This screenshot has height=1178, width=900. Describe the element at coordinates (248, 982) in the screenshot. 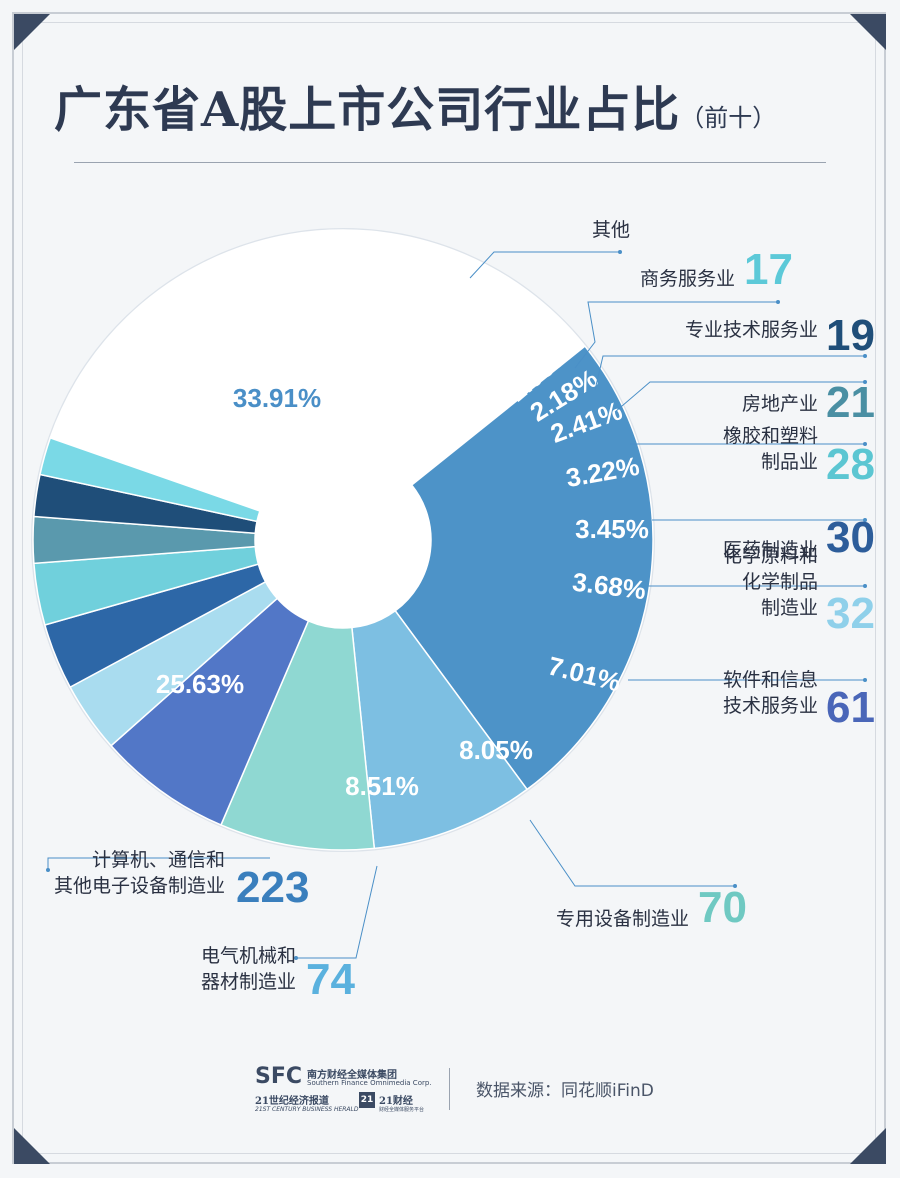

I see `category-label-2-line-1: 器材制造业` at that location.